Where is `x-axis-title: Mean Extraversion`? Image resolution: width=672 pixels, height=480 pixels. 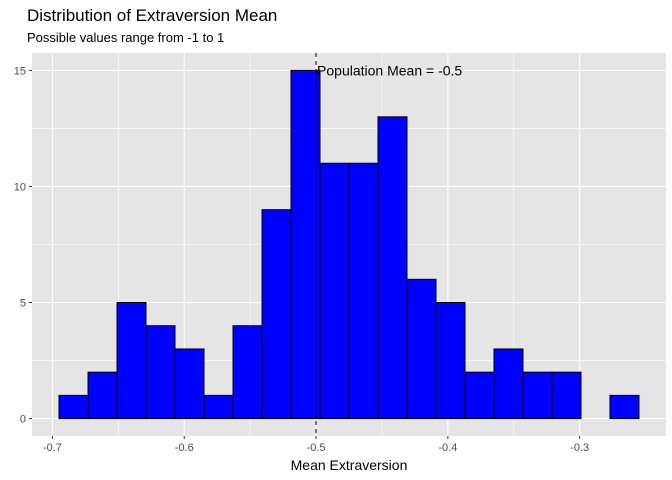 x-axis-title: Mean Extraversion is located at coordinates (349, 465).